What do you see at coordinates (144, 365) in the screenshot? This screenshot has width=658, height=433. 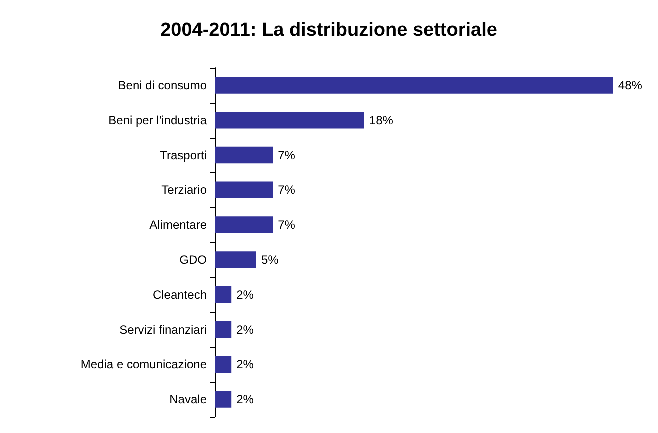 I see `y-tick-label: Media e comunicazione` at bounding box center [144, 365].